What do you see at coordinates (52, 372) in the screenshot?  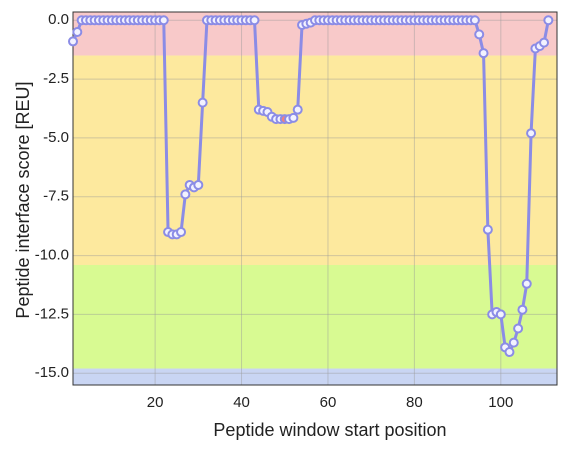 I see `y-tick-label: -15.0` at bounding box center [52, 372].